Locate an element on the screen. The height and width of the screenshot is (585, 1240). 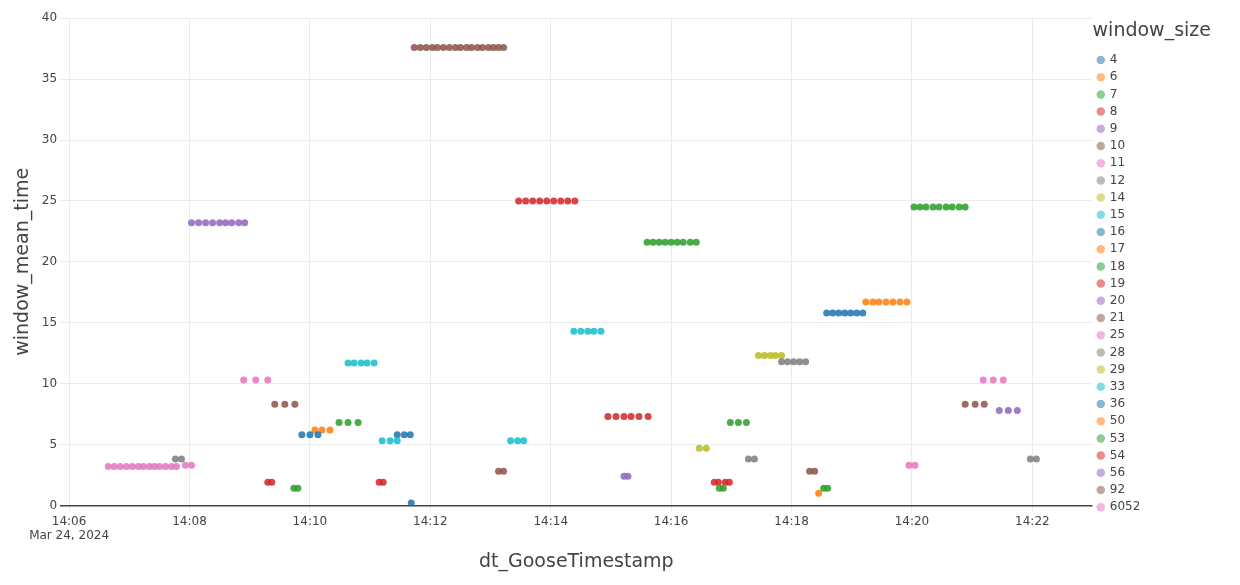
x-tick-label: 14:22 is located at coordinates (1032, 520).